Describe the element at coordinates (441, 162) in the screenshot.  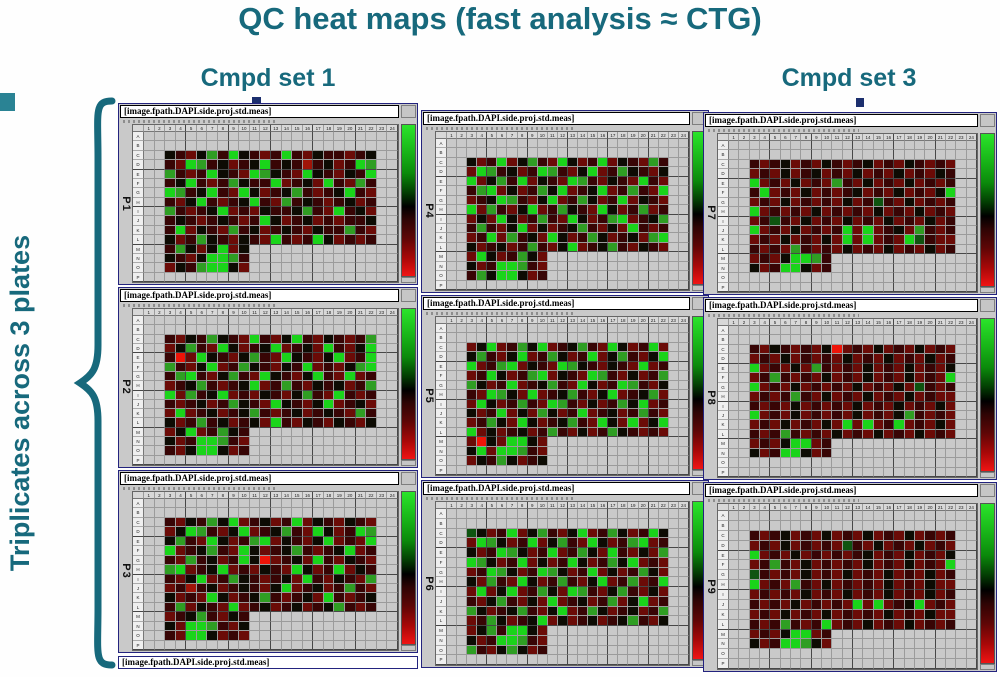
I see `row-label: C` at that location.